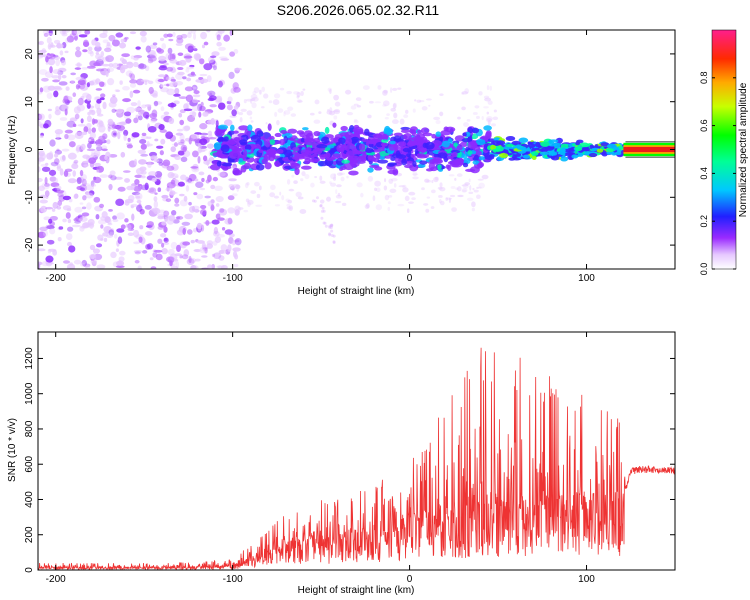 The height and width of the screenshot is (600, 750). I want to click on snr-xtick-label: -100, so click(233, 579).